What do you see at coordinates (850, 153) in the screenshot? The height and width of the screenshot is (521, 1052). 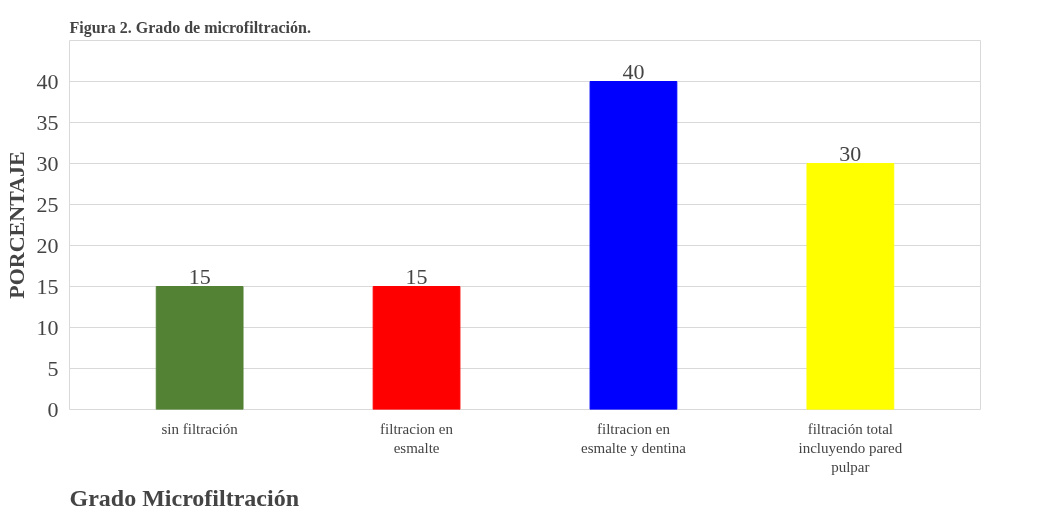 I see `data-label: 30` at bounding box center [850, 153].